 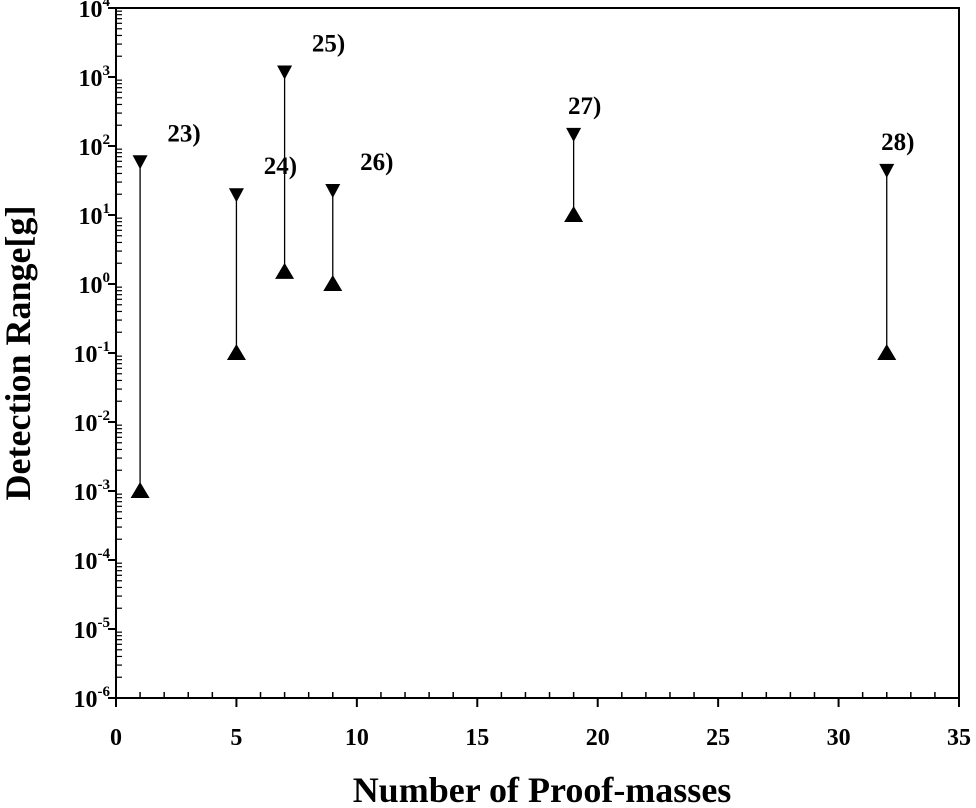 What do you see at coordinates (895, 244) in the screenshot?
I see `range-item: 28)` at bounding box center [895, 244].